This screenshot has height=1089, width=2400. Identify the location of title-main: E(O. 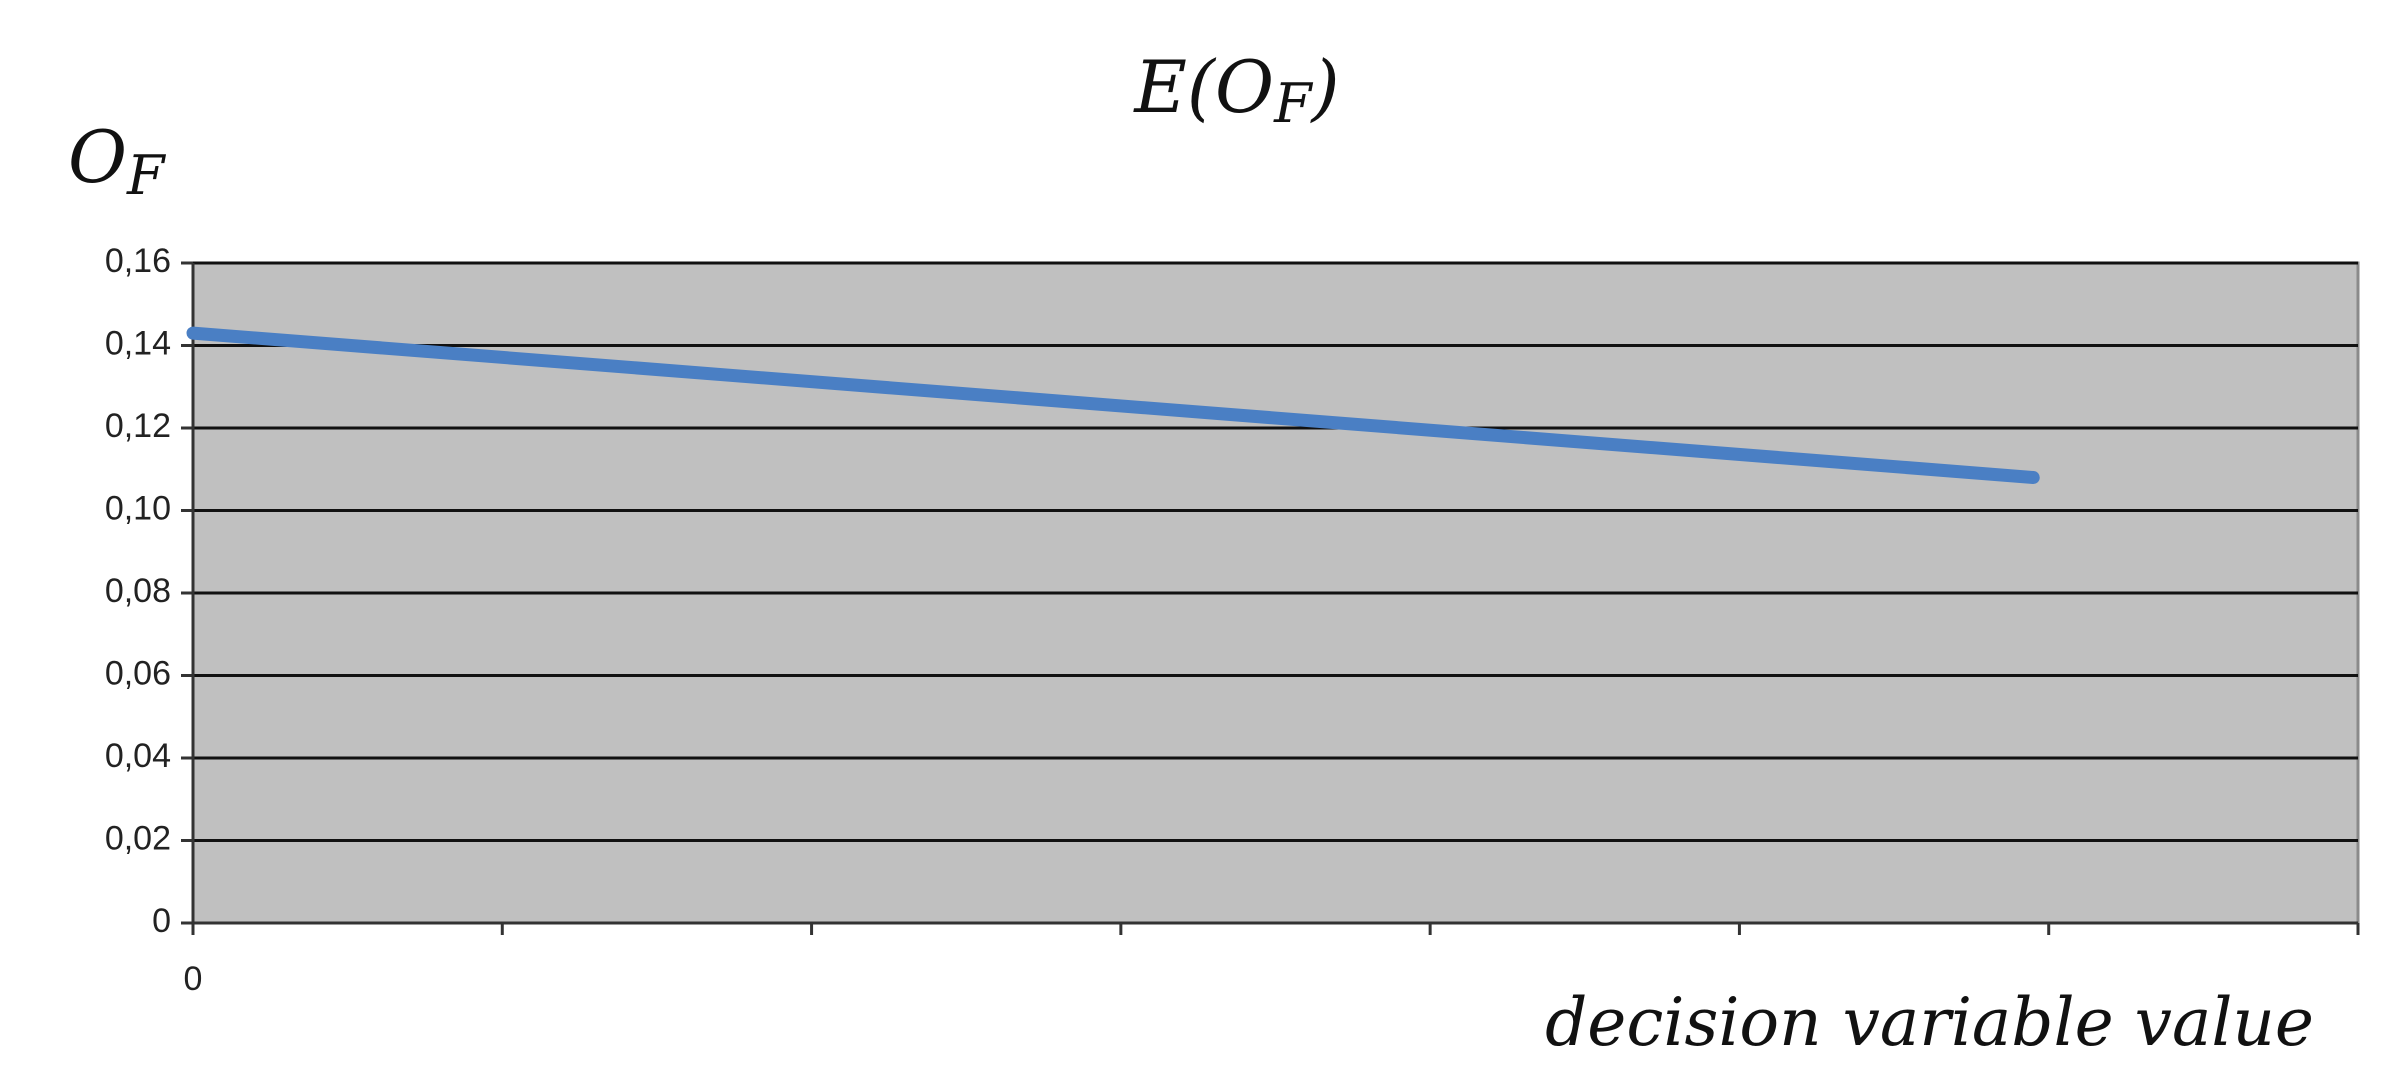
(1203, 87).